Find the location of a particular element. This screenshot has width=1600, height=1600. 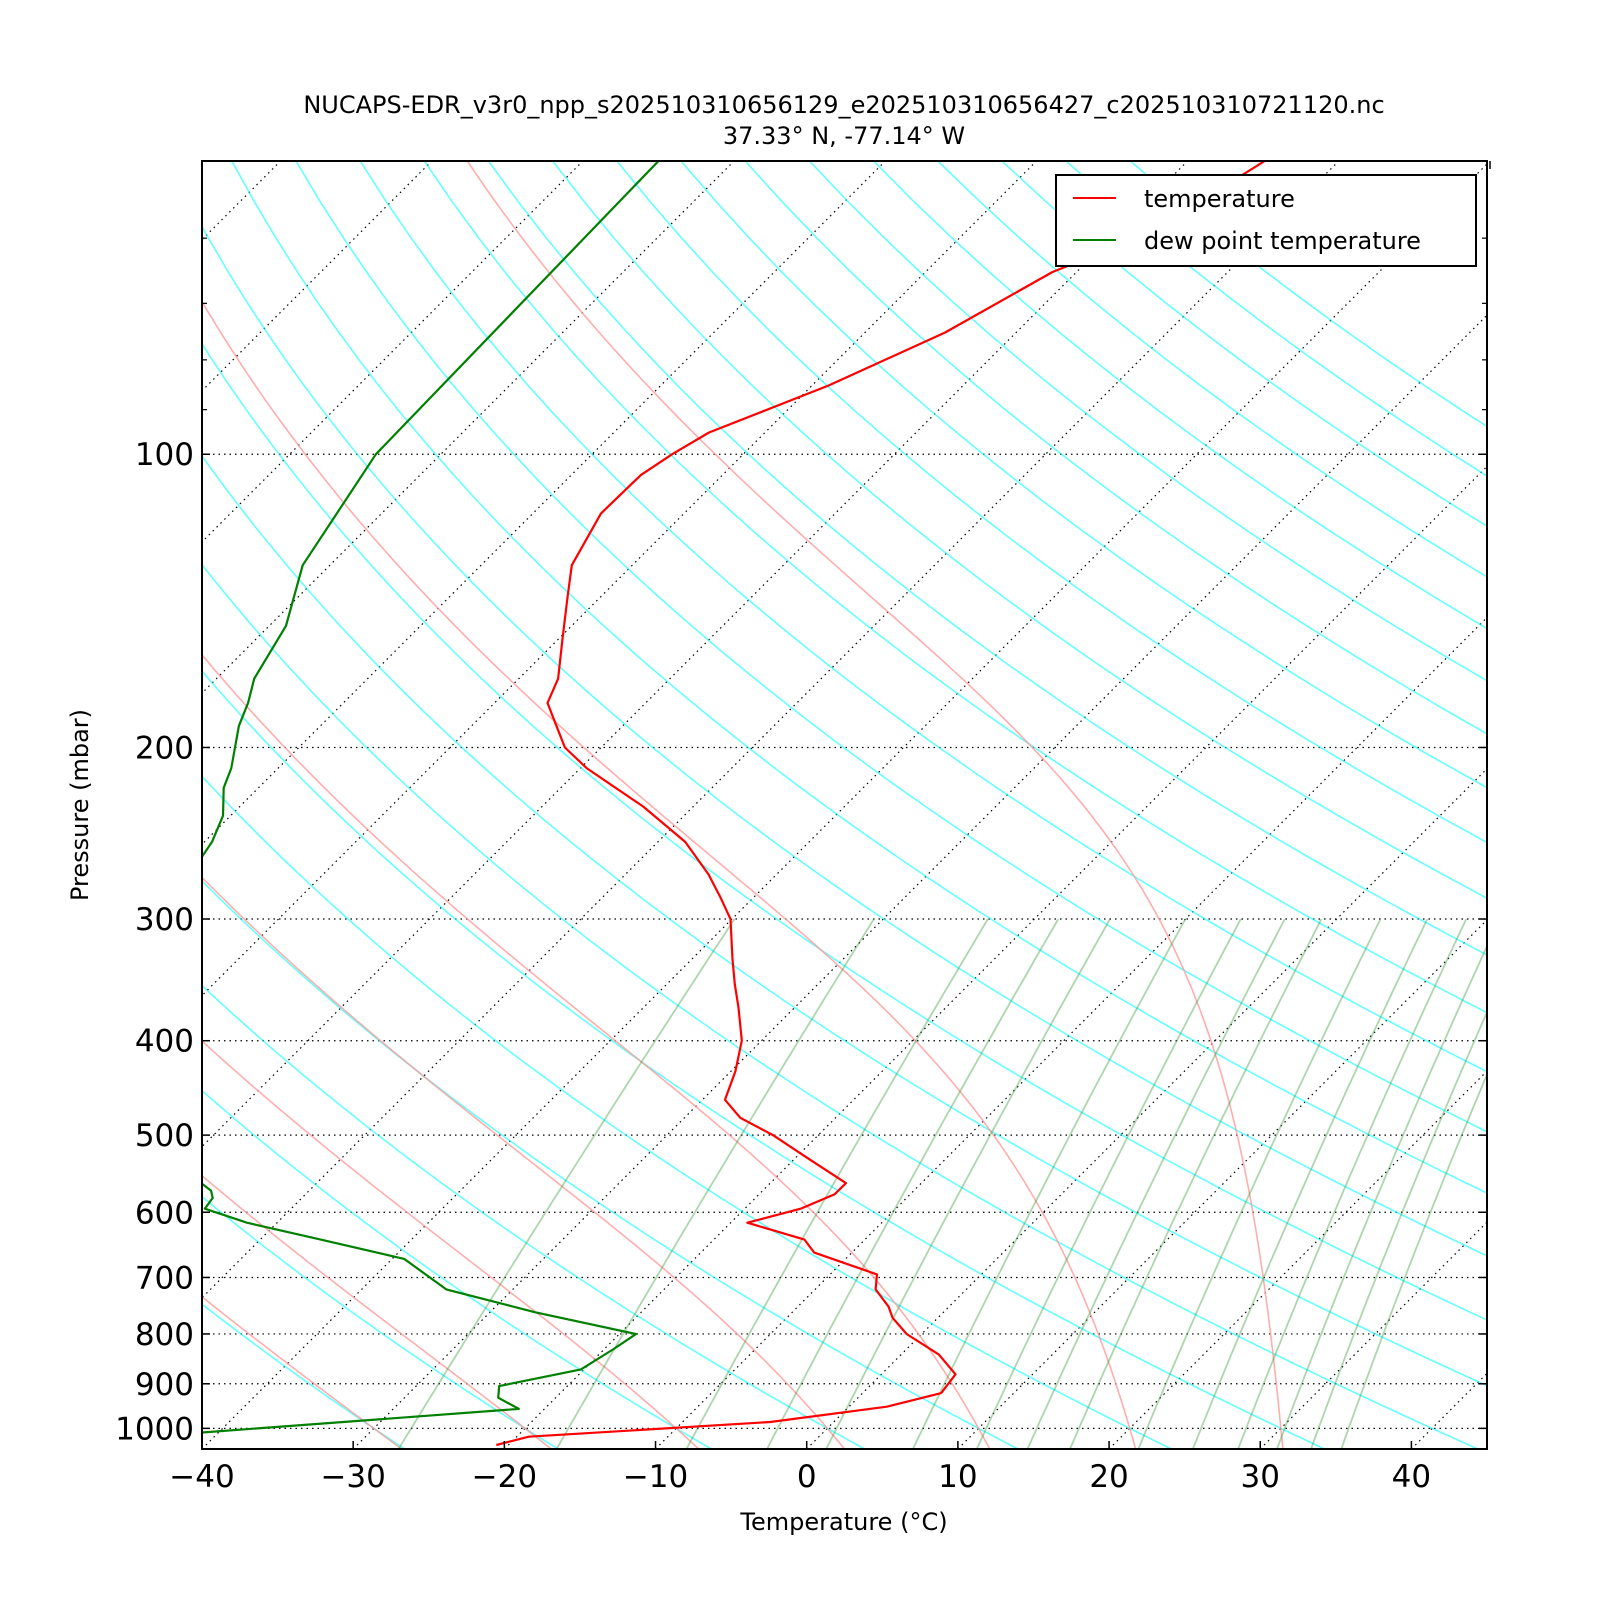

x-tick-label: −10 is located at coordinates (655, 1477).